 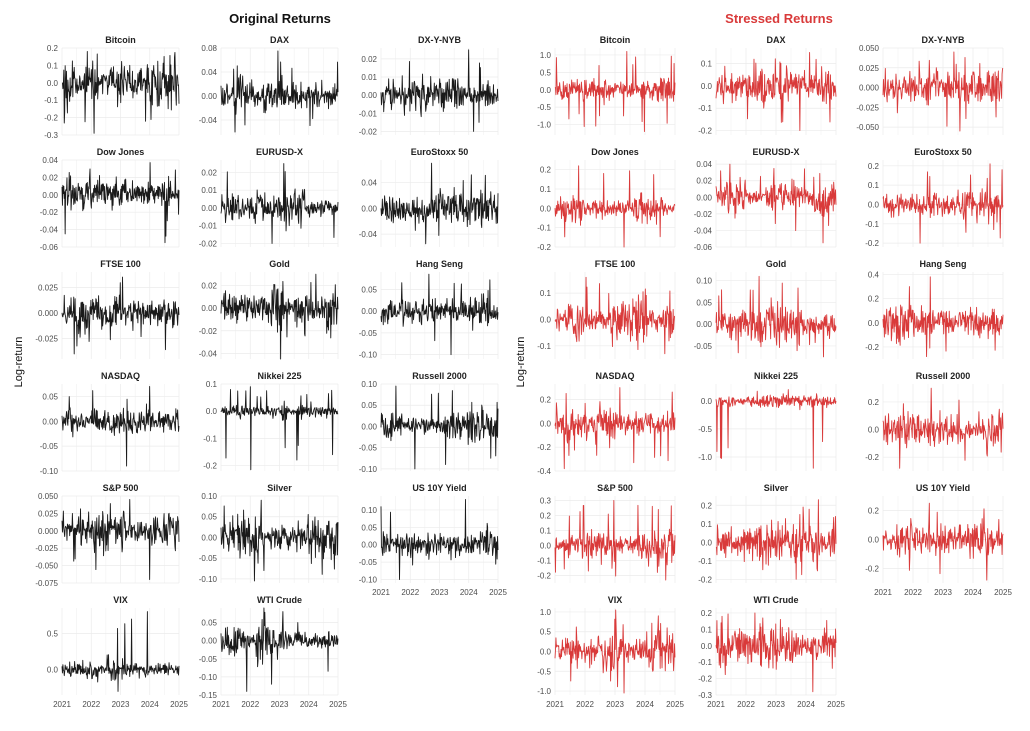 I want to click on panel-title: Bitcoin, so click(x=120, y=40).